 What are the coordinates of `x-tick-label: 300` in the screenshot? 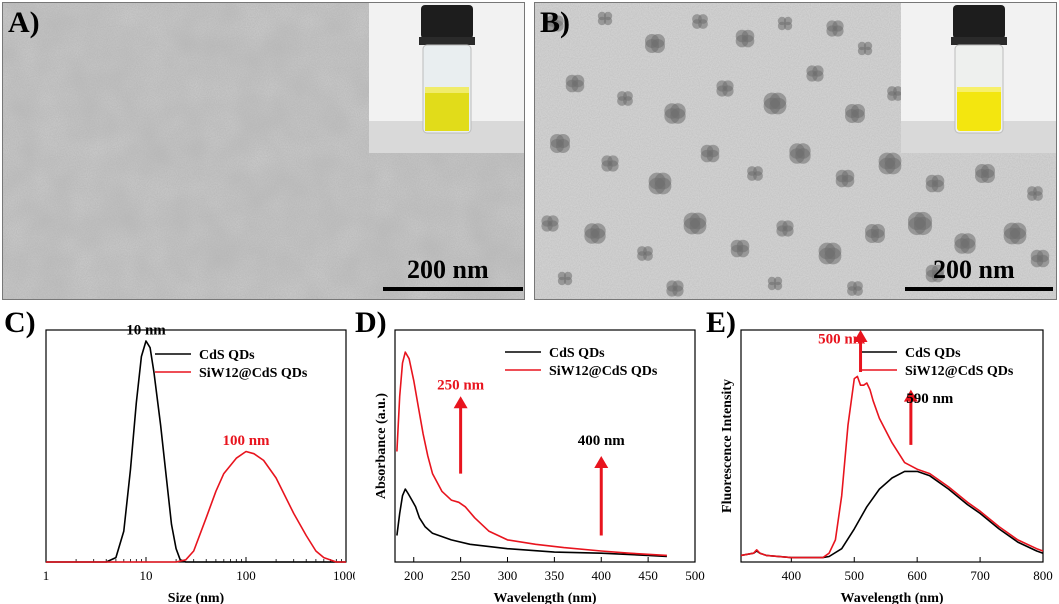 It's located at (508, 575).